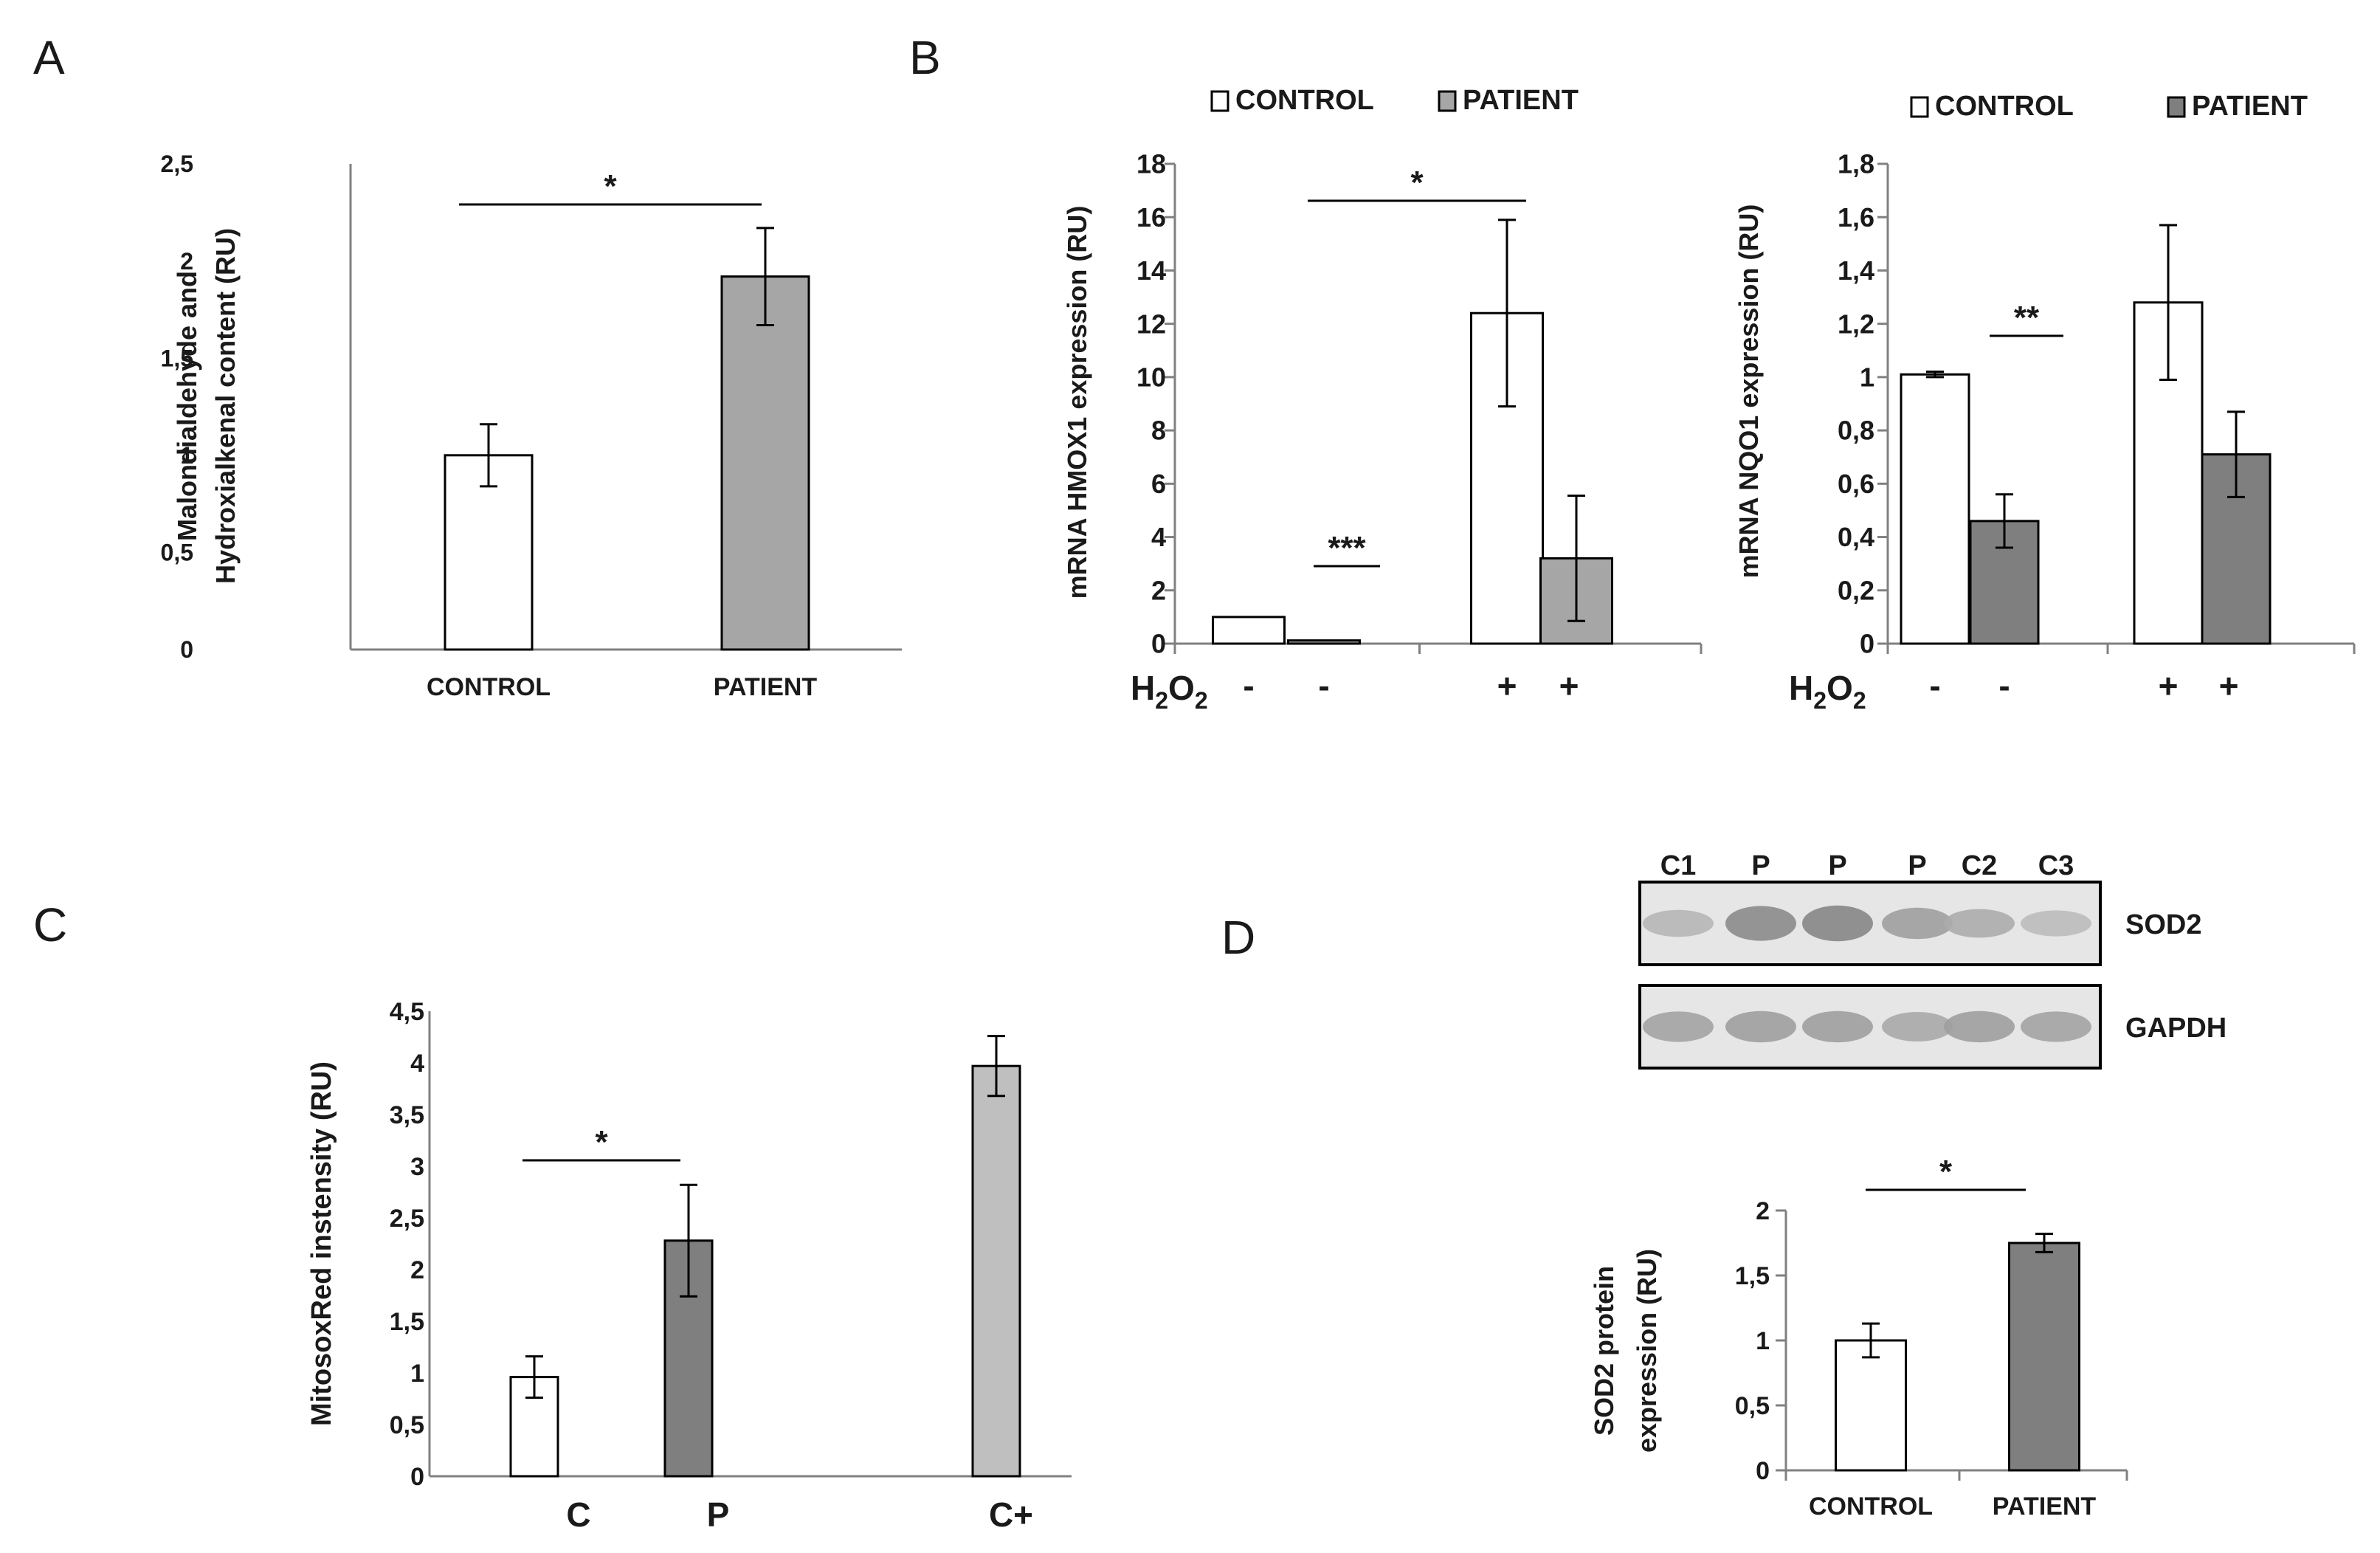  I want to click on x-category-label: C, so click(578, 1514).